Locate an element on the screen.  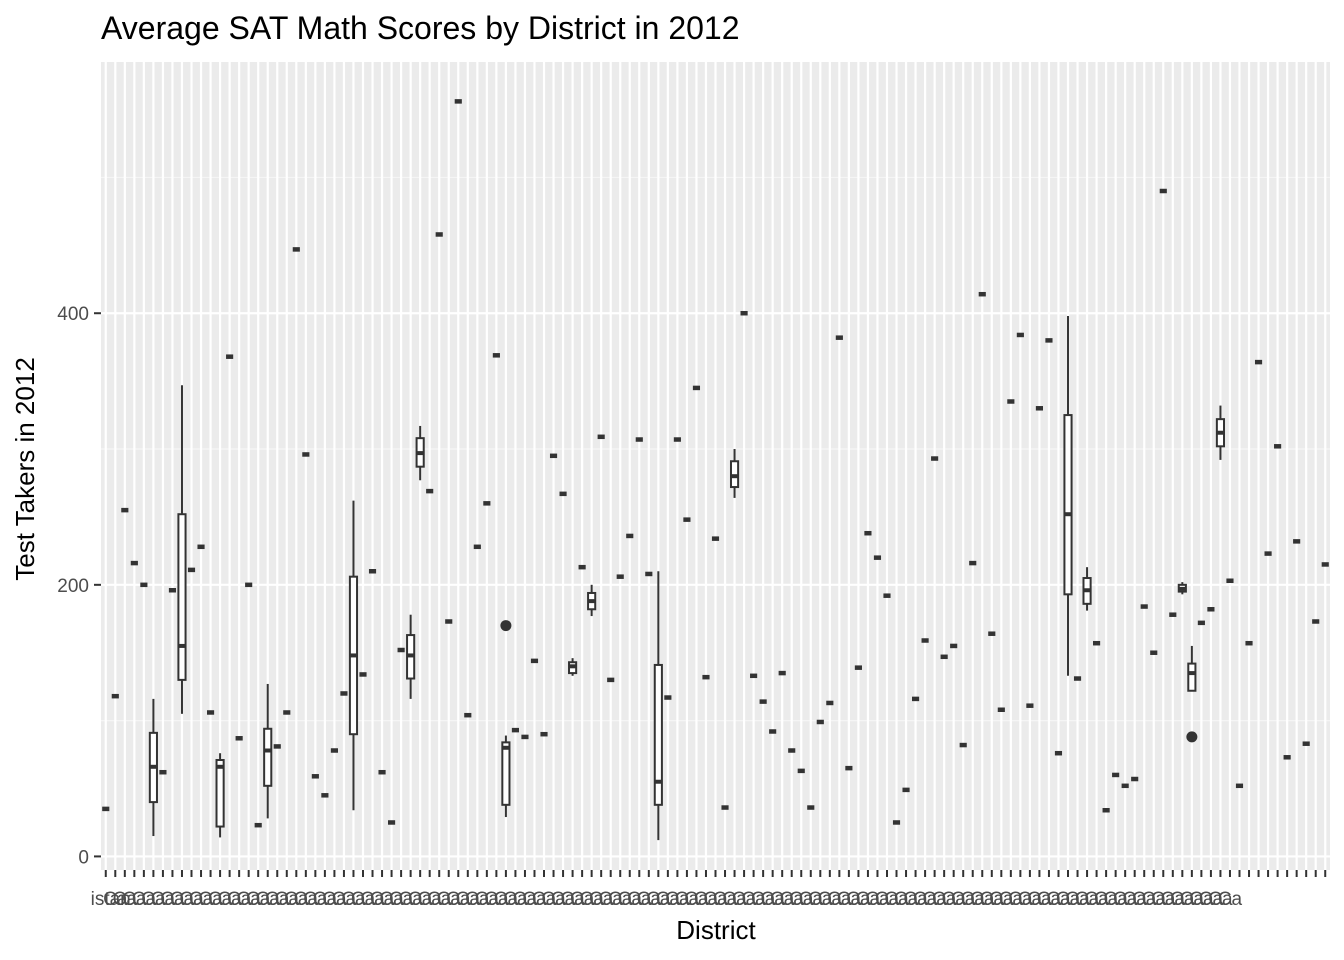
y-tick-label: 0 is located at coordinates (83, 857).